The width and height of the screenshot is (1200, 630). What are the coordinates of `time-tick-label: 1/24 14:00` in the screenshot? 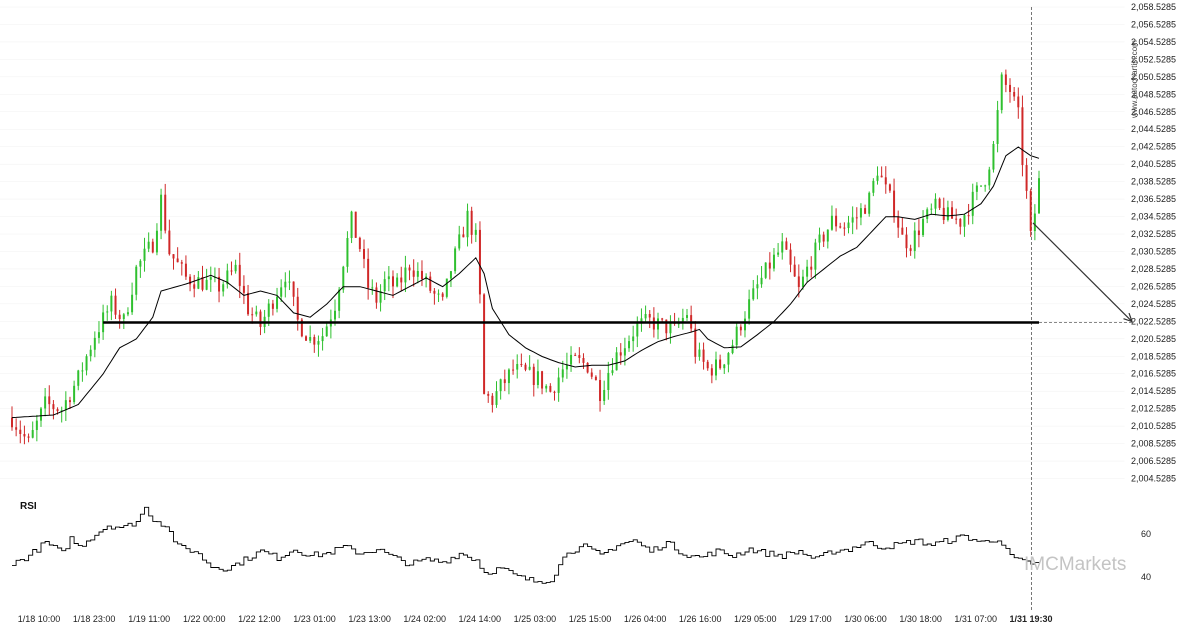 It's located at (480, 619).